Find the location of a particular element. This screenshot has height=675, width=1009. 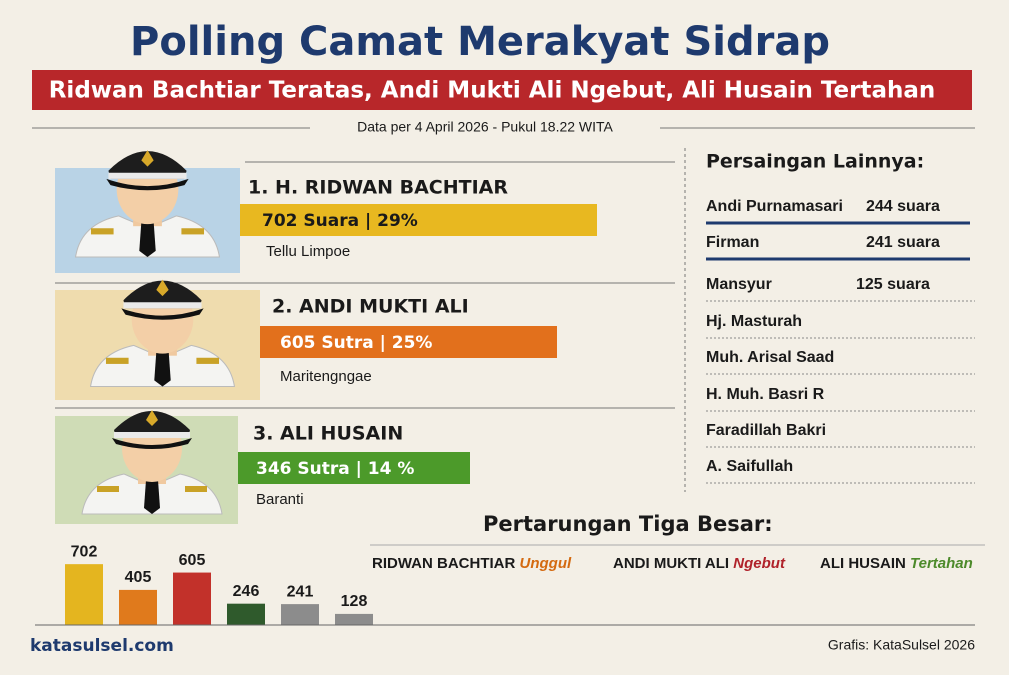

credit: Grafis: KataSulsel 2026 is located at coordinates (901, 645).